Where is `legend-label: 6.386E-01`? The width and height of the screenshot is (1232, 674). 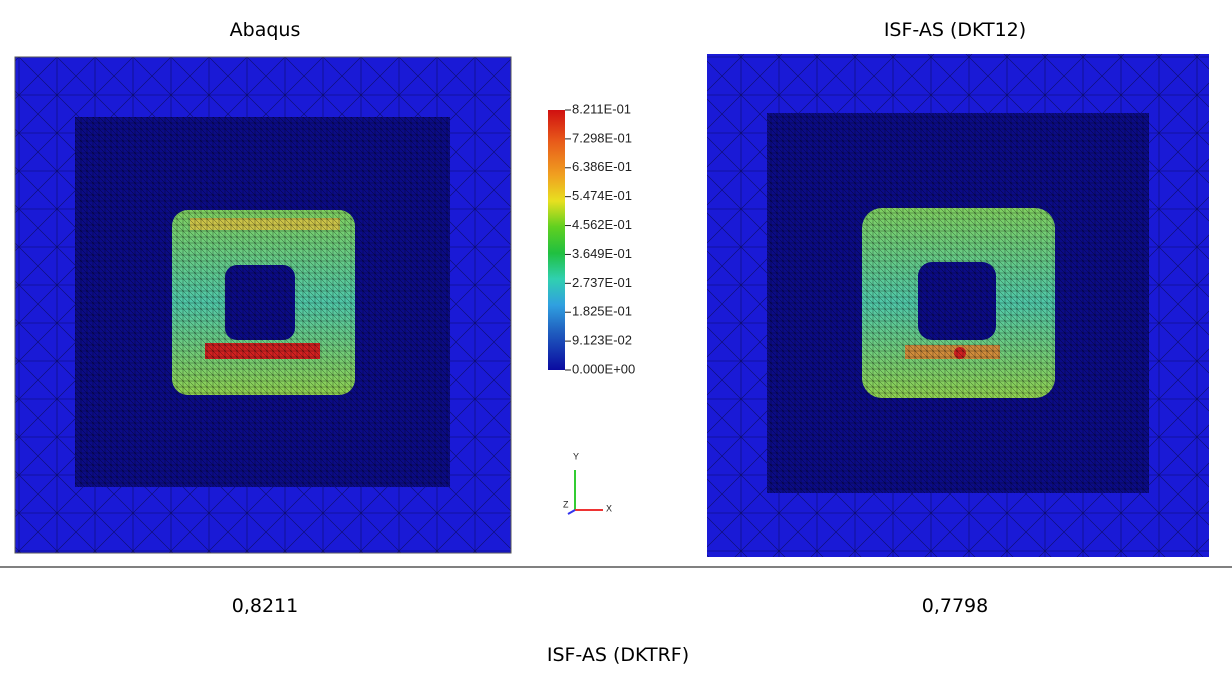 legend-label: 6.386E-01 is located at coordinates (602, 166).